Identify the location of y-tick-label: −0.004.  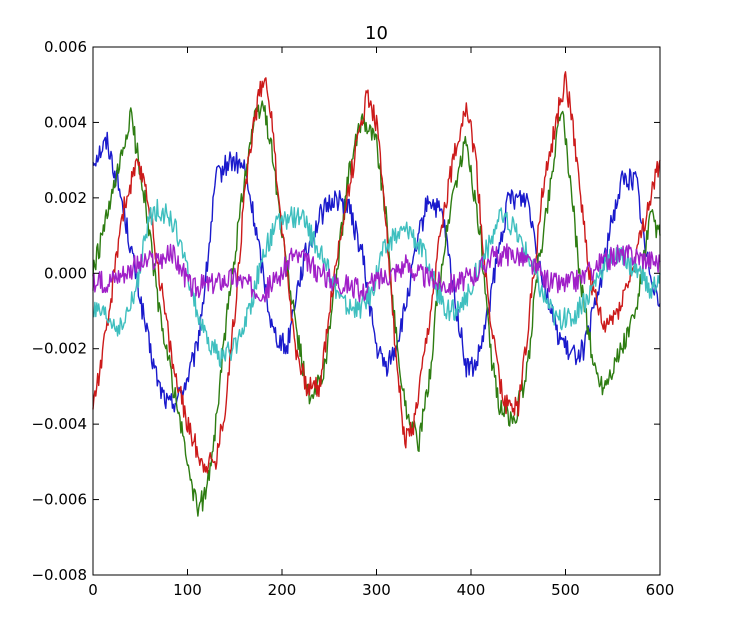
(59, 424).